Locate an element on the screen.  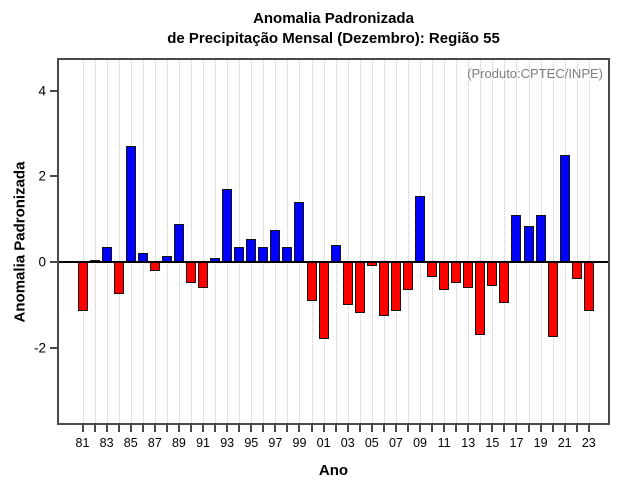
x-tick-label: 09 is located at coordinates (420, 443).